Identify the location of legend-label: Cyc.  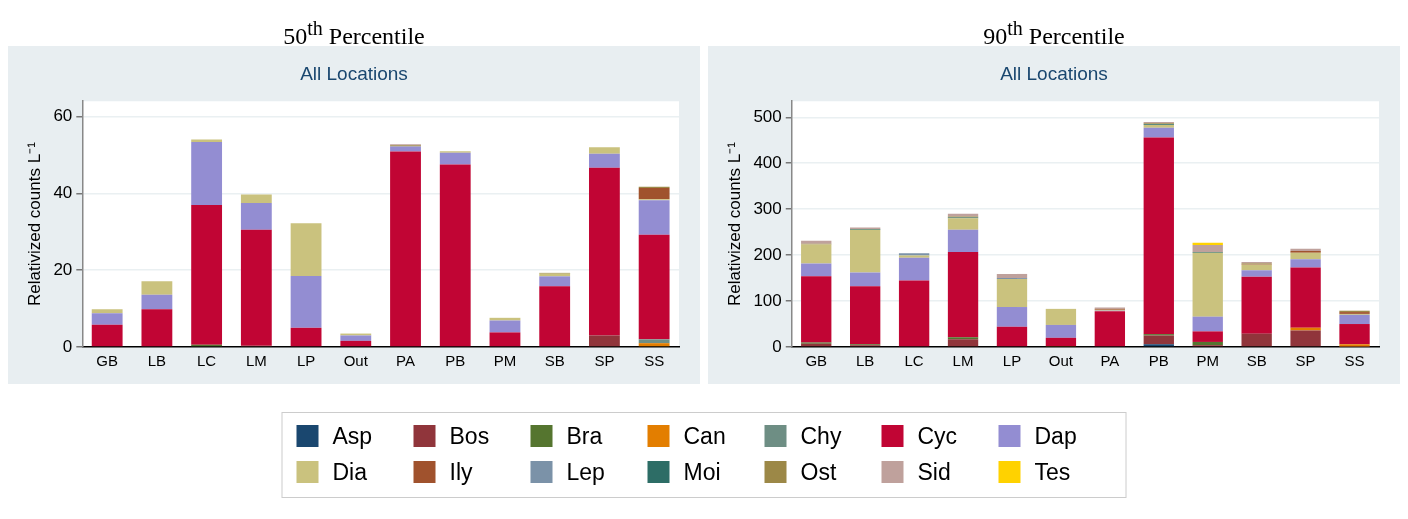
(937, 436).